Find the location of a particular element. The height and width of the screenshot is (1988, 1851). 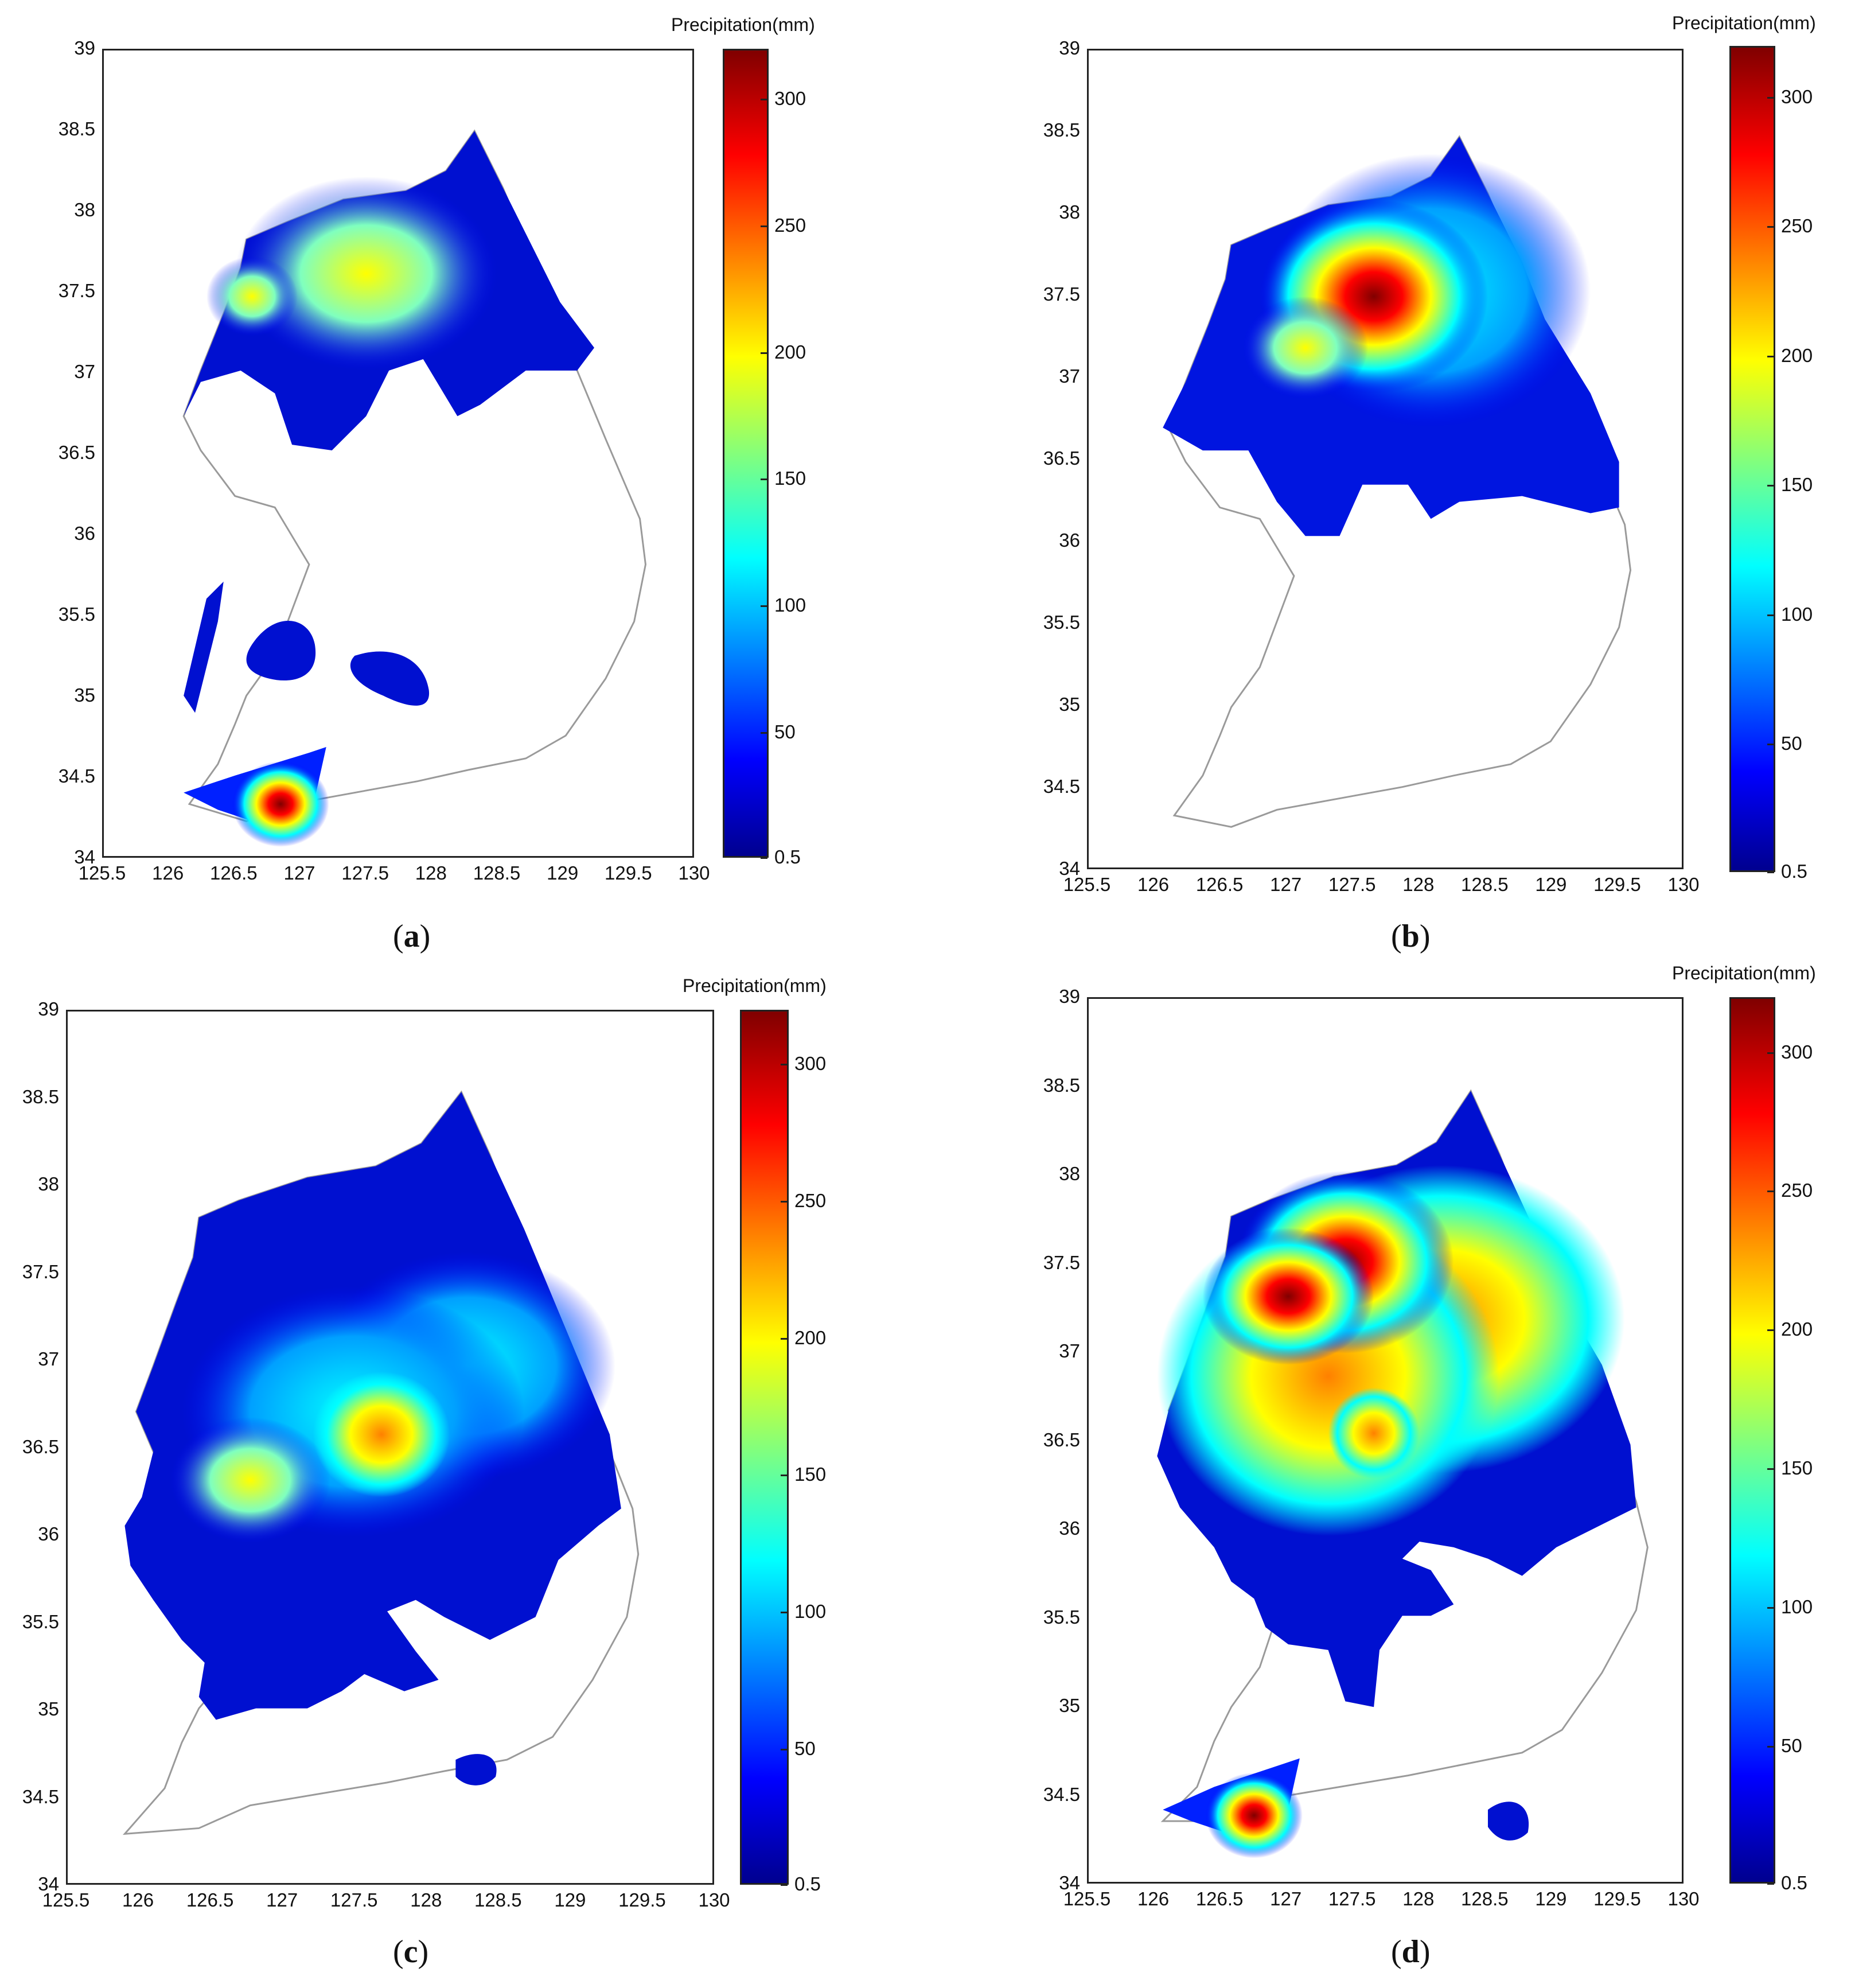

y-tick-label: 38 is located at coordinates (84, 210).